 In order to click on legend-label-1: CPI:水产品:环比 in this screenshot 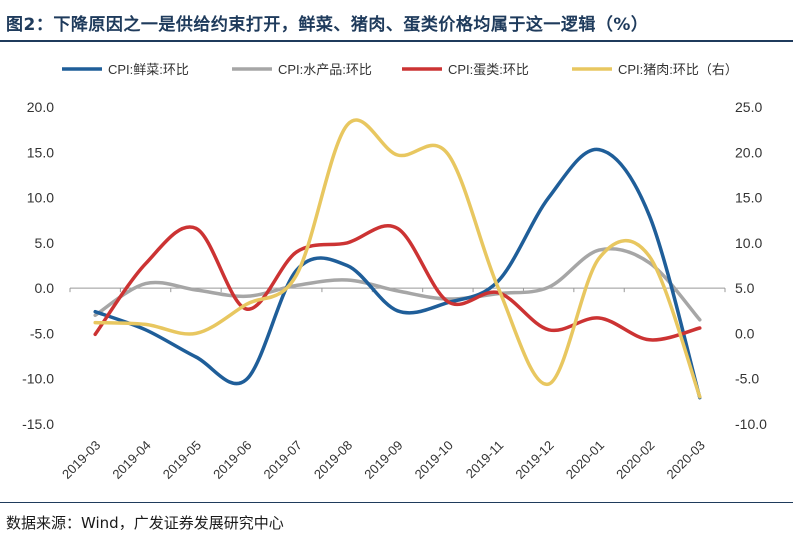, I will do `click(325, 69)`.